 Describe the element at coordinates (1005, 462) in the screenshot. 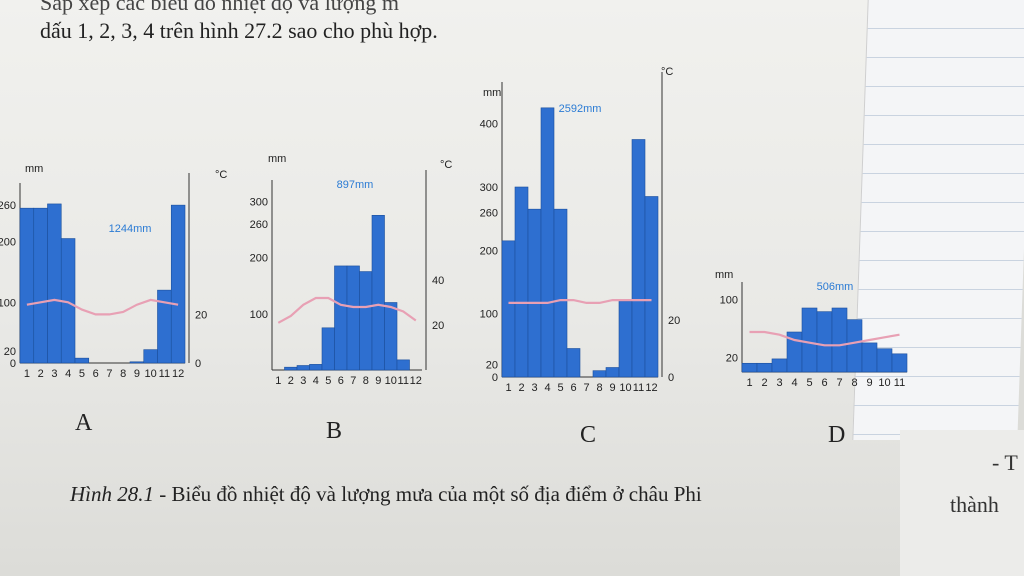

I see `side-text-1: - T` at that location.